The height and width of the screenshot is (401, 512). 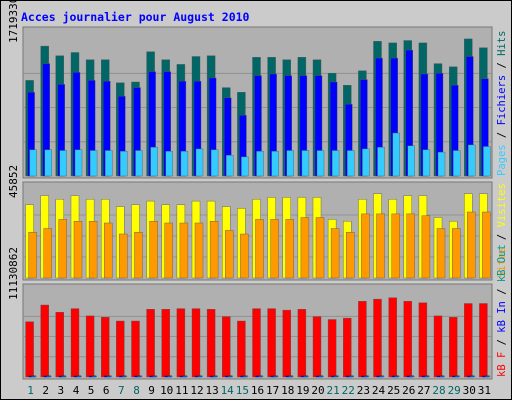 I want to click on x-tick-label-day-30: 30, so click(x=469, y=390).